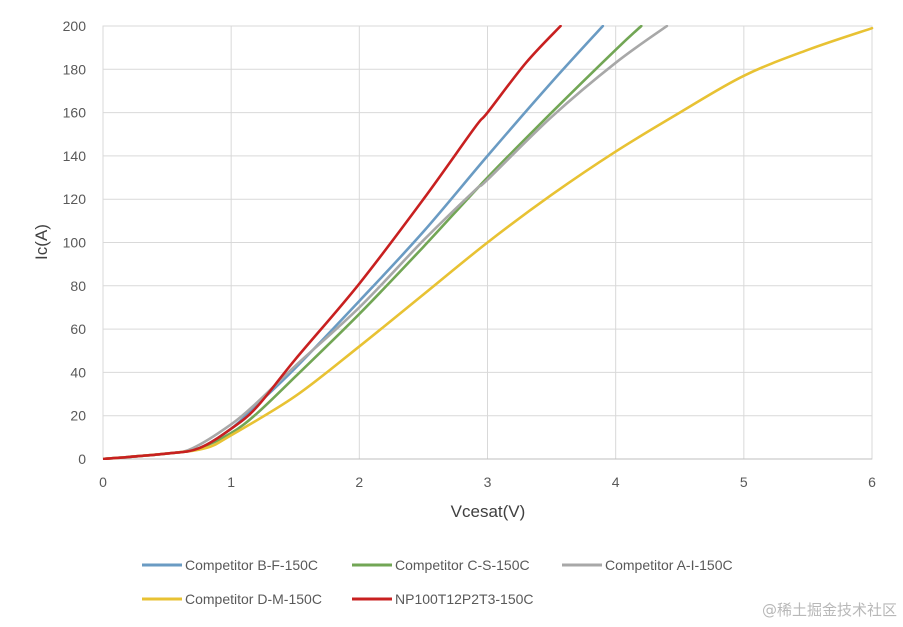 This screenshot has height=627, width=903. Describe the element at coordinates (359, 482) in the screenshot. I see `x-tick-label: 2` at that location.